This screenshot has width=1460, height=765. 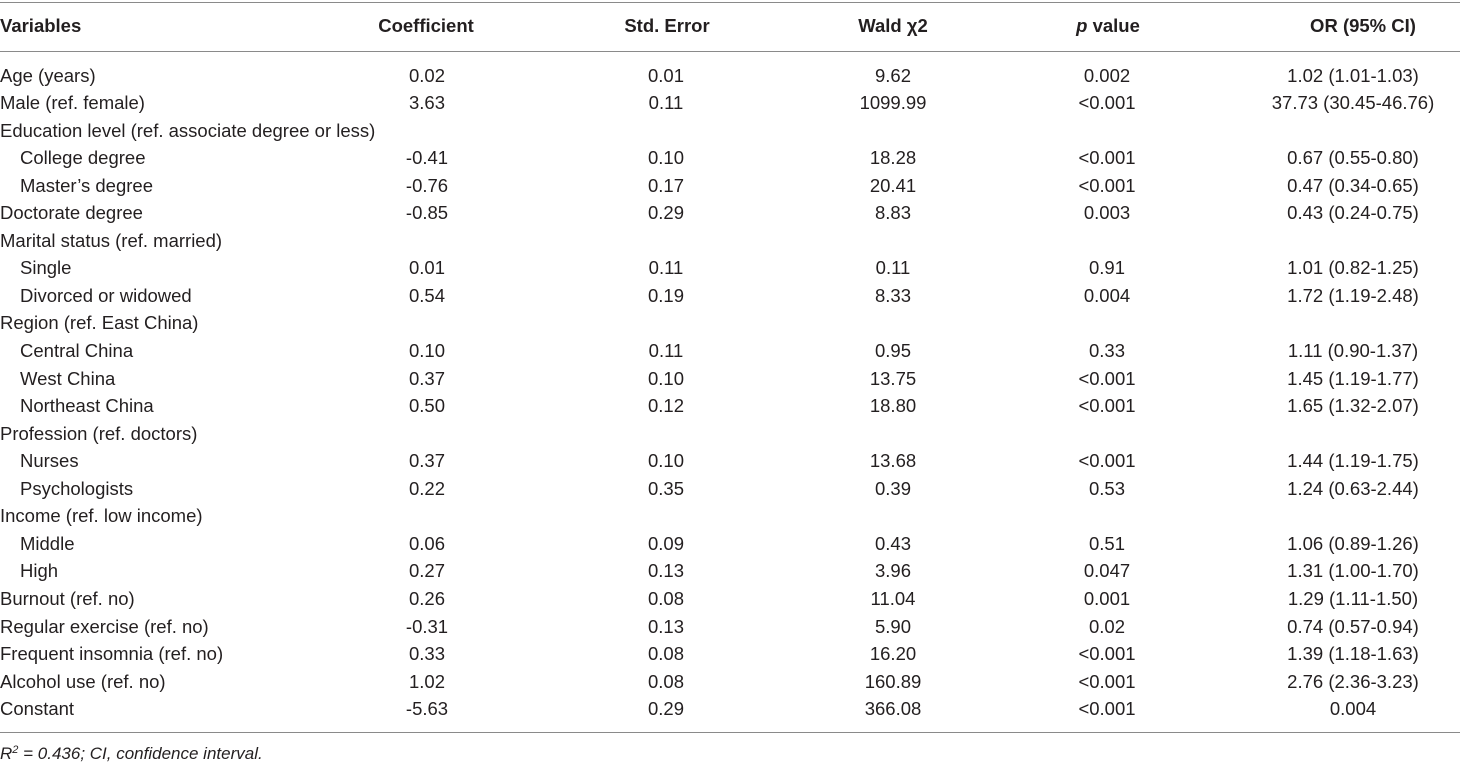 I want to click on coefficient-cell: 0.26, so click(x=427, y=598).